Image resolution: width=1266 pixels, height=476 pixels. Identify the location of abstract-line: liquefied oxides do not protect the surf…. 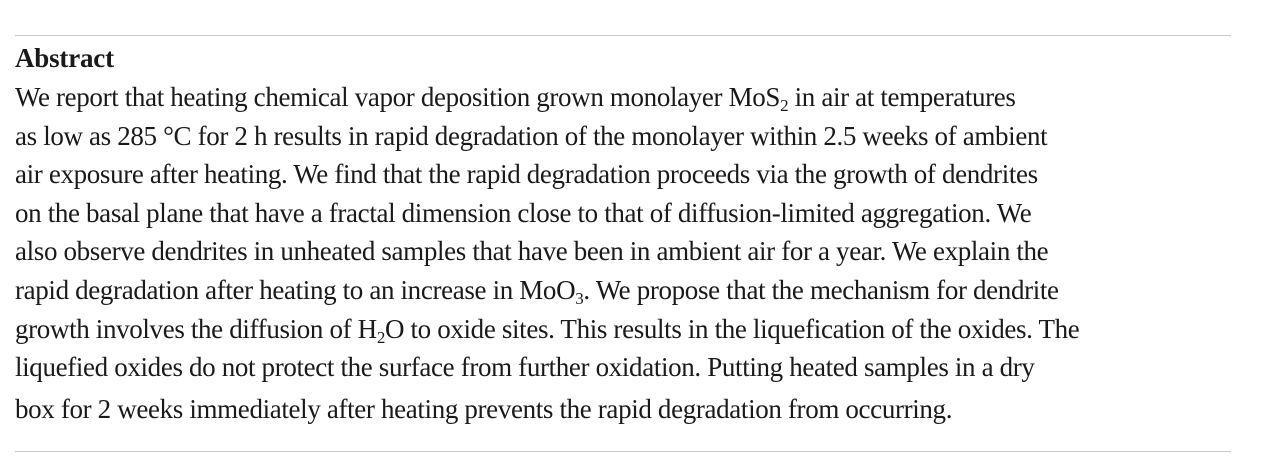
(525, 367).